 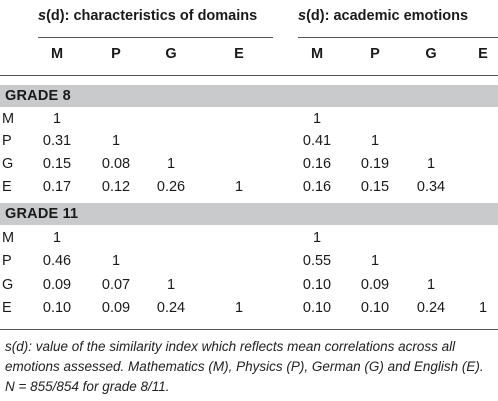 What do you see at coordinates (249, 261) in the screenshot?
I see `table-row: P 0.46 1 0.55 1` at bounding box center [249, 261].